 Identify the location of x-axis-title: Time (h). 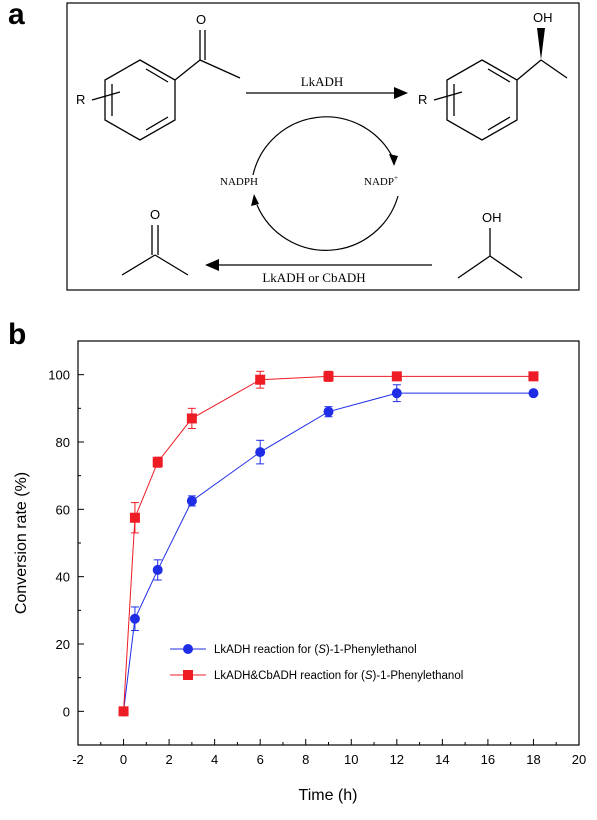
(328, 795).